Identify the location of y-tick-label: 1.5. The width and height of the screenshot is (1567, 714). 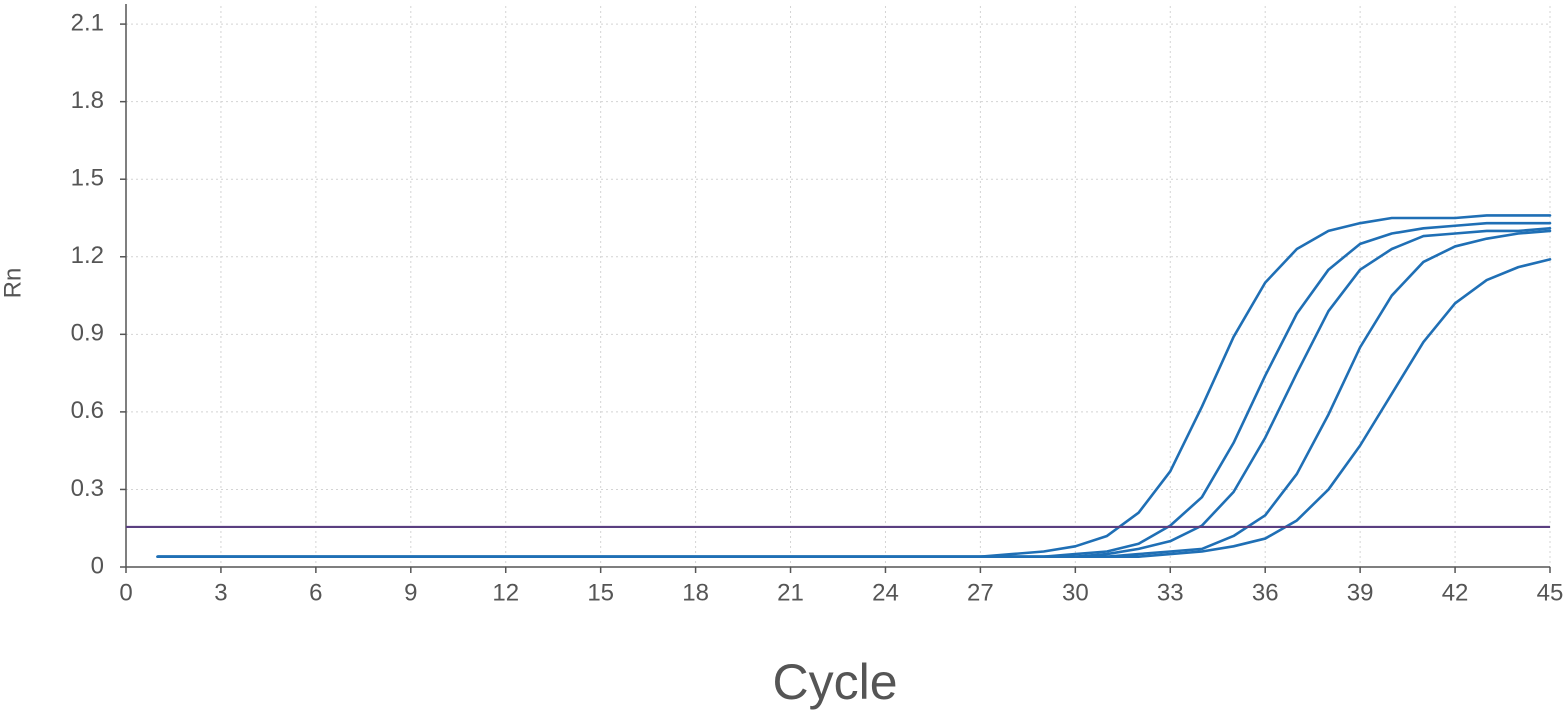
(87, 178).